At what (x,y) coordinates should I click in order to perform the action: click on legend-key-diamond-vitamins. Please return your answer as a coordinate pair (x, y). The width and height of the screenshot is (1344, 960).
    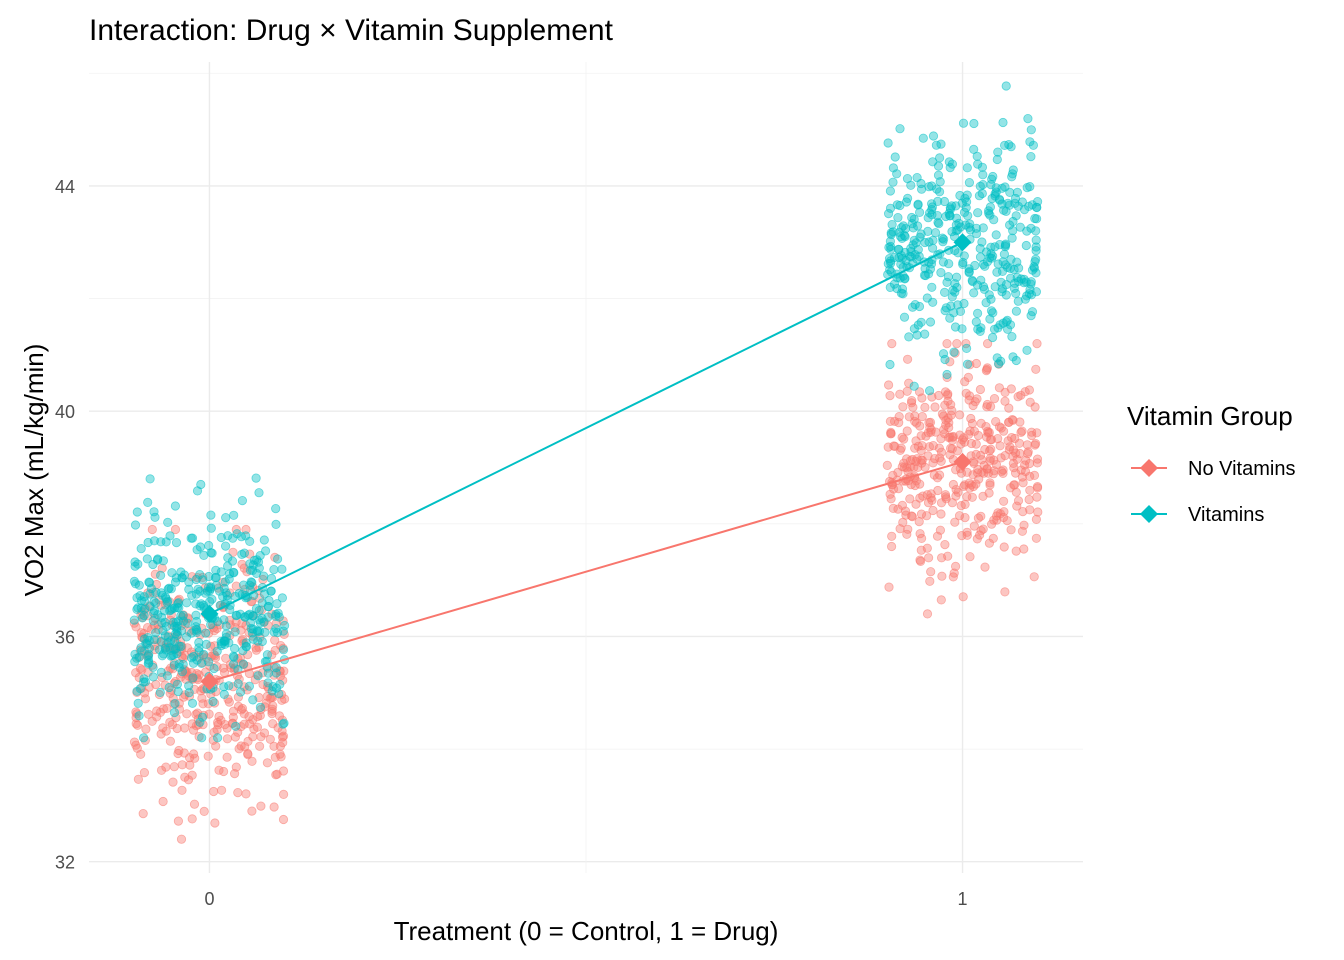
    Looking at the image, I should click on (1149, 514).